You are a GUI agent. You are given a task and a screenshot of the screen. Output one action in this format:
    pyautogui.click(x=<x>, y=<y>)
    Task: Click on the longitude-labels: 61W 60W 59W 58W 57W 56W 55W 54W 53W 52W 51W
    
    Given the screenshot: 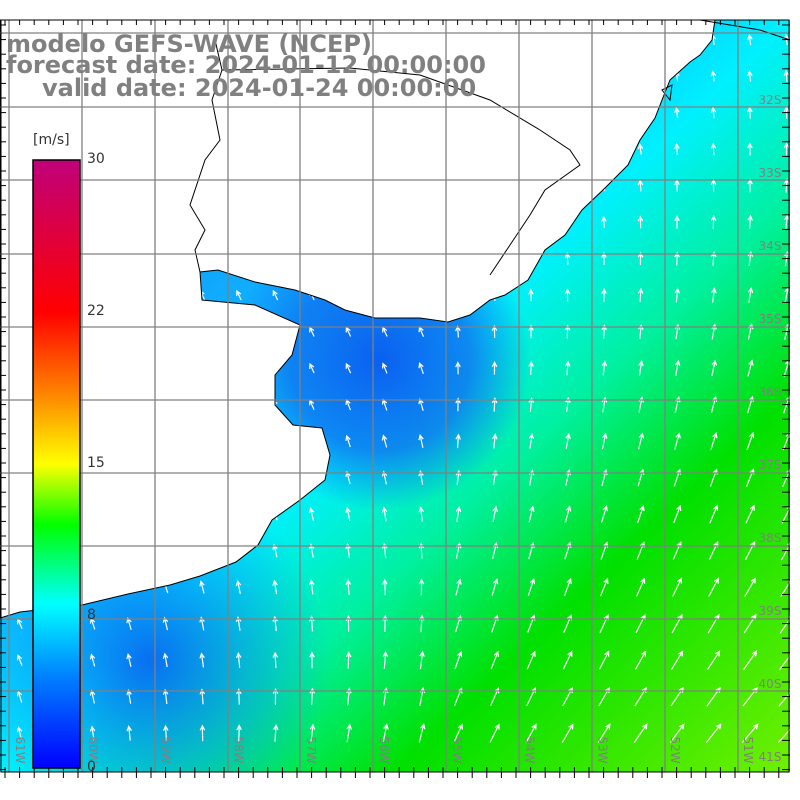 What is the action you would take?
    pyautogui.click(x=384, y=749)
    